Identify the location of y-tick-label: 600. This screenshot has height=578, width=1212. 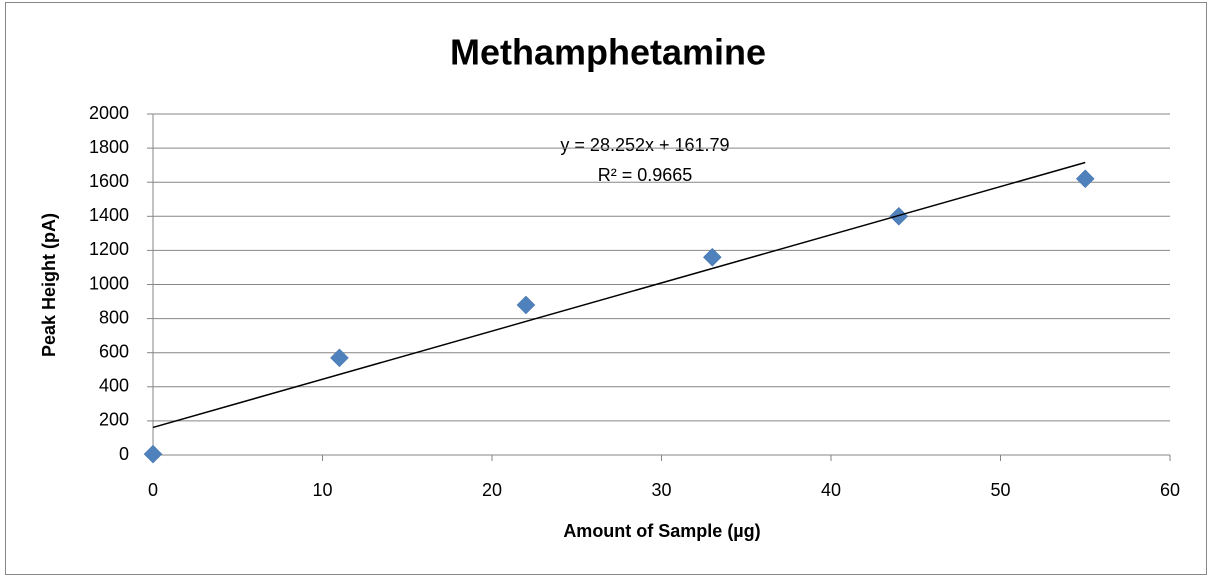
(114, 351).